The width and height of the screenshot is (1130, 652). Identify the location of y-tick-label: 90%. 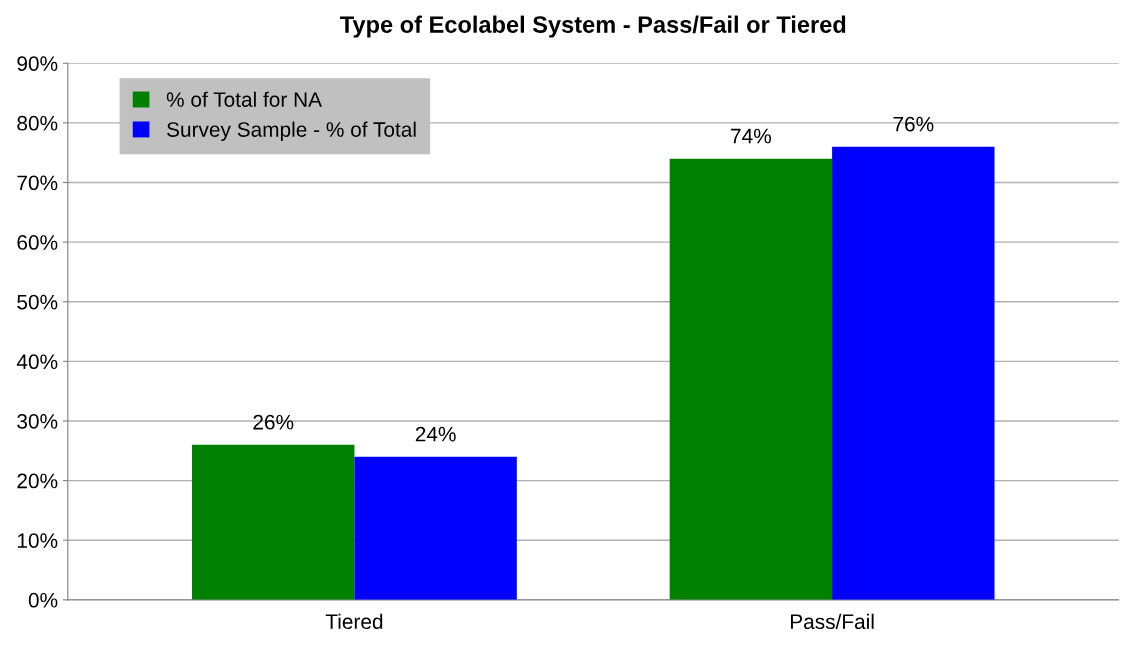
(37, 63).